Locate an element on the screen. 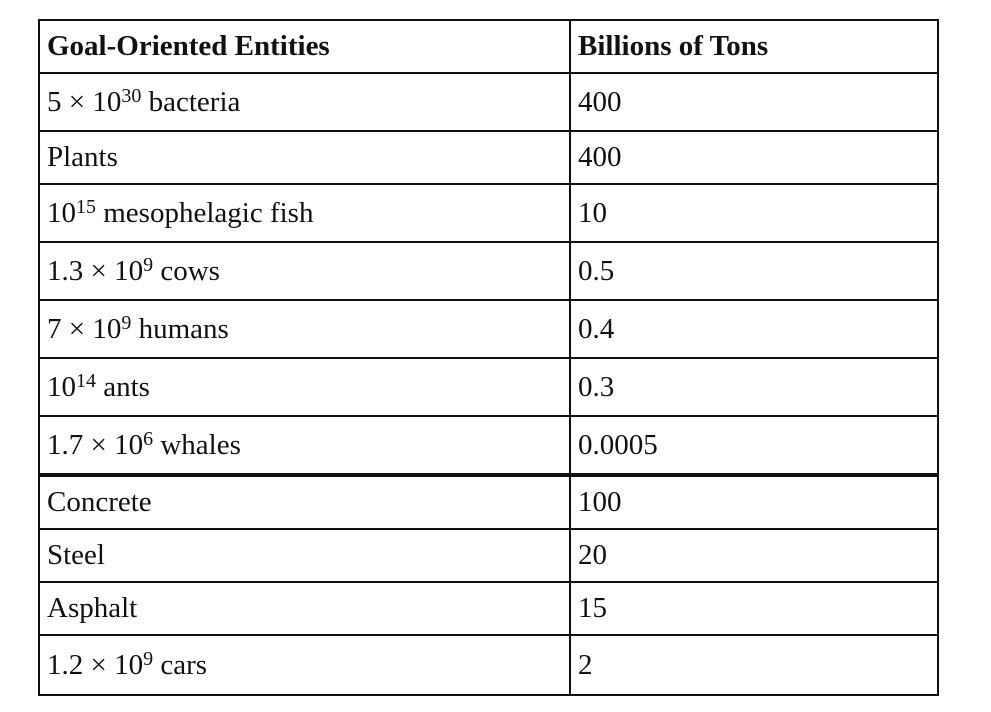 Image resolution: width=991 pixels, height=712 pixels. table-row: 1.7 × 106 whales 0.0005 is located at coordinates (488, 445).